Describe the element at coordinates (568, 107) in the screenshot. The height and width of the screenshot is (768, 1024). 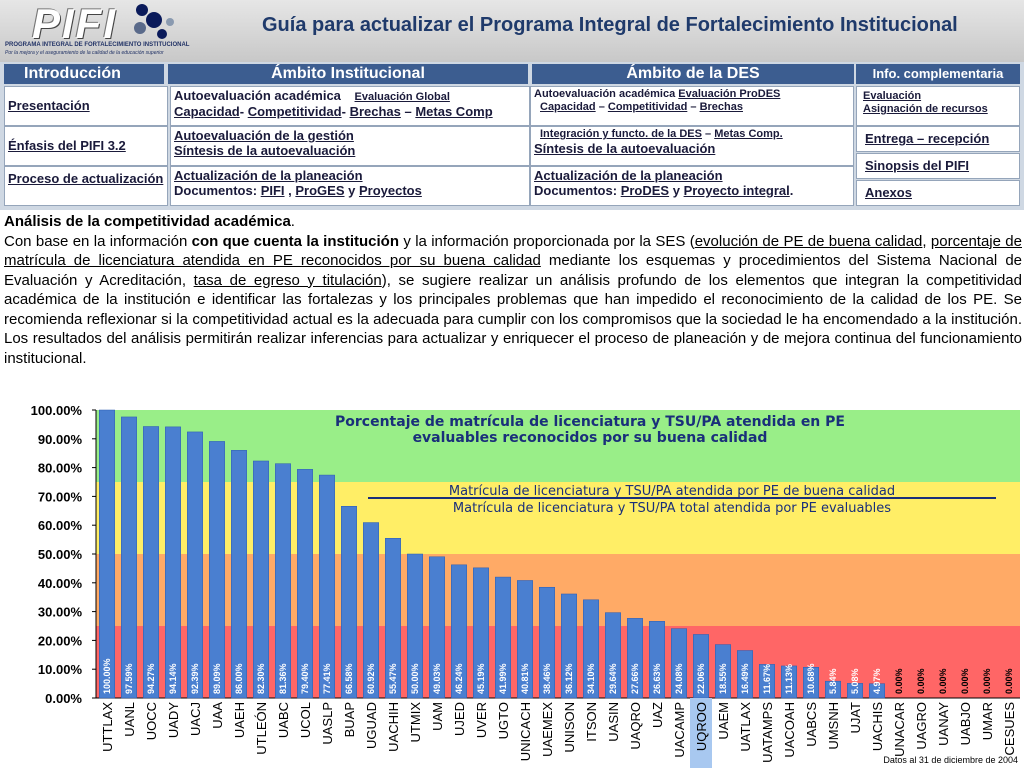
I see `des-capacidad-link: Capacidad` at that location.